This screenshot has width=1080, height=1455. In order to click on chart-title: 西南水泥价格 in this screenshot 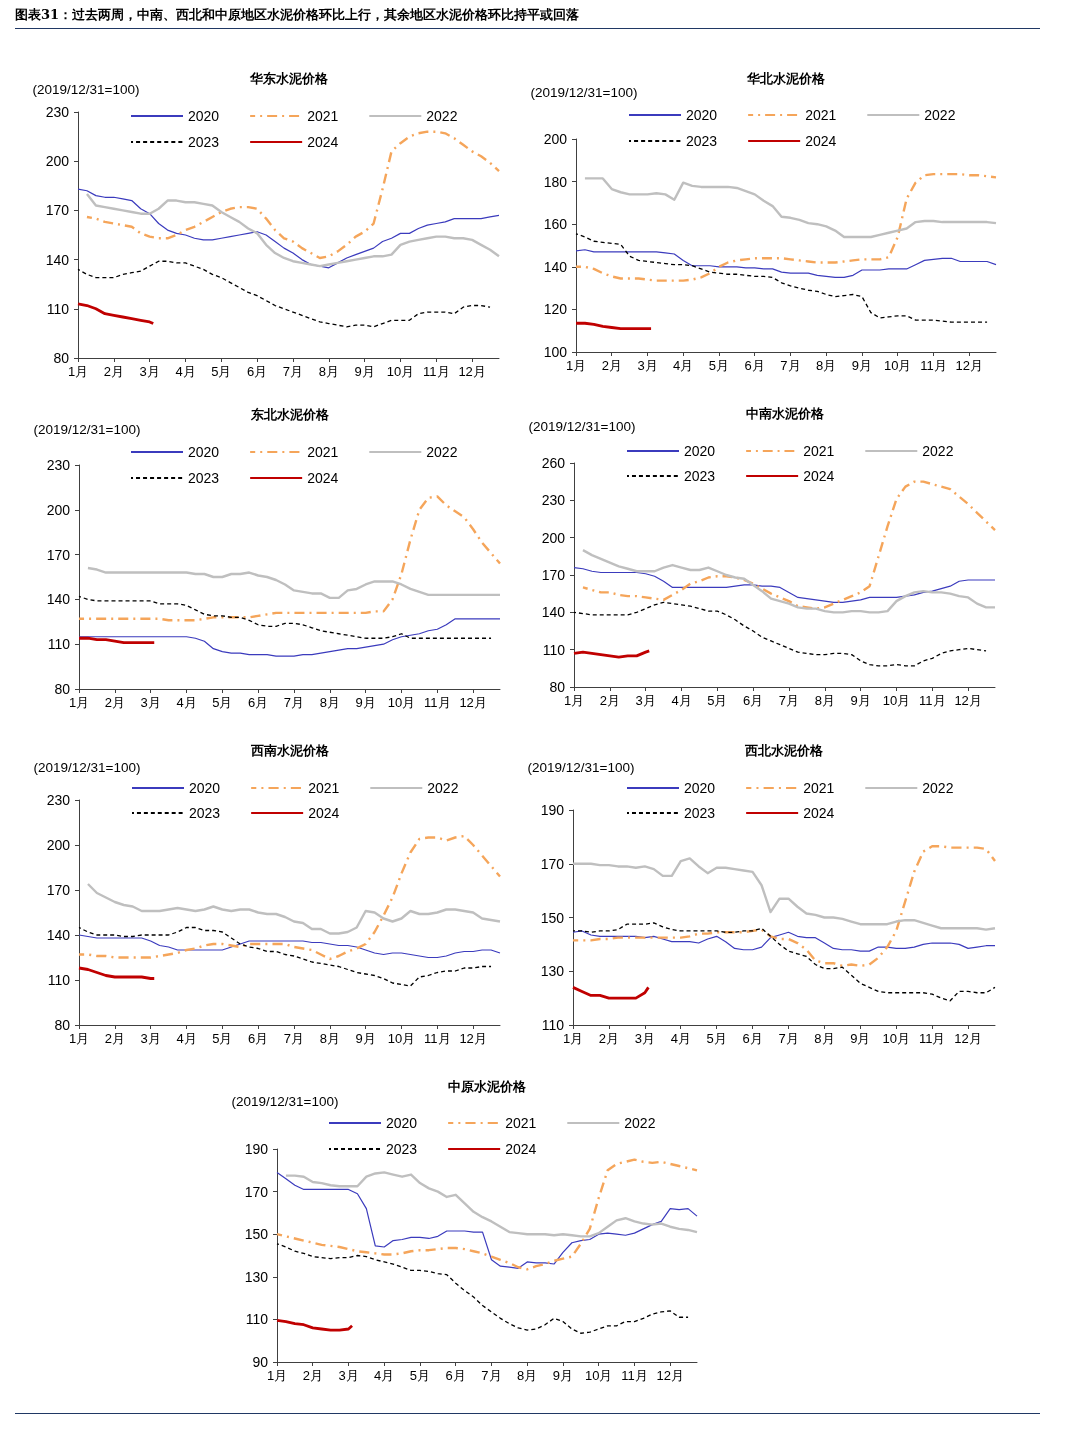, I will do `click(289, 750)`.